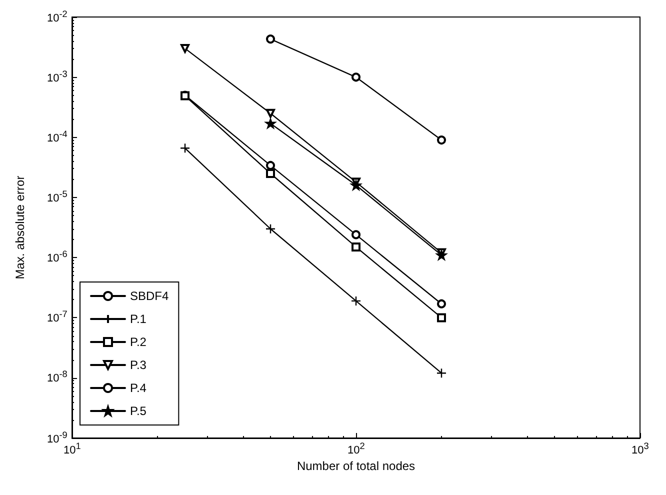 The width and height of the screenshot is (666, 495). I want to click on legend-label: P.5, so click(138, 411).